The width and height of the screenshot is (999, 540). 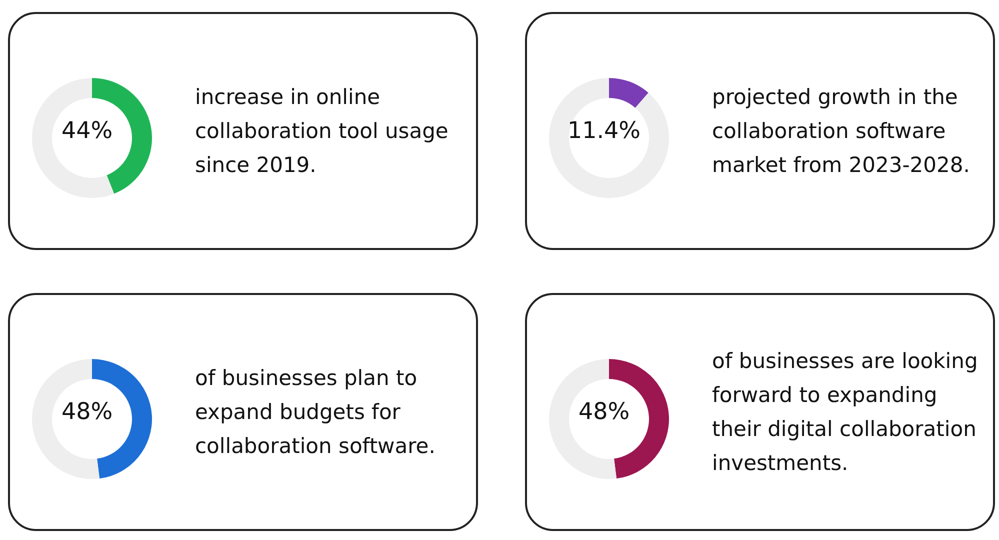 I want to click on text: increase in online collaboration tool usage since 2019., so click(x=322, y=131).